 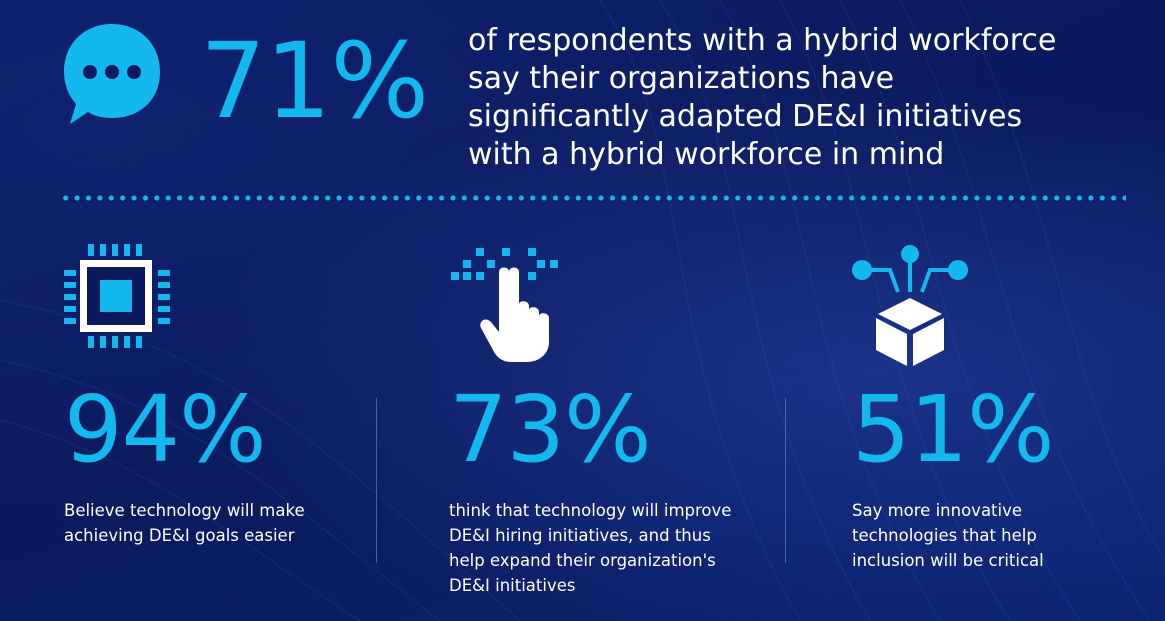 I want to click on chat-bubble-icon, so click(x=112, y=74).